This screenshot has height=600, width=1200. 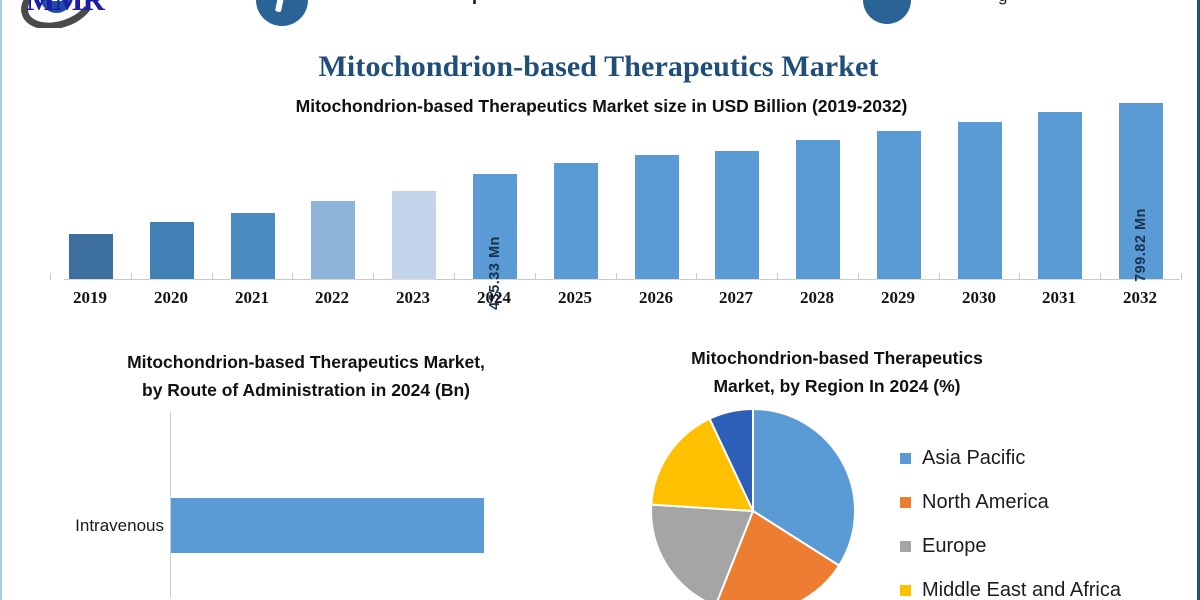 I want to click on bar-2032: 799.82 Mn, so click(x=1140, y=192).